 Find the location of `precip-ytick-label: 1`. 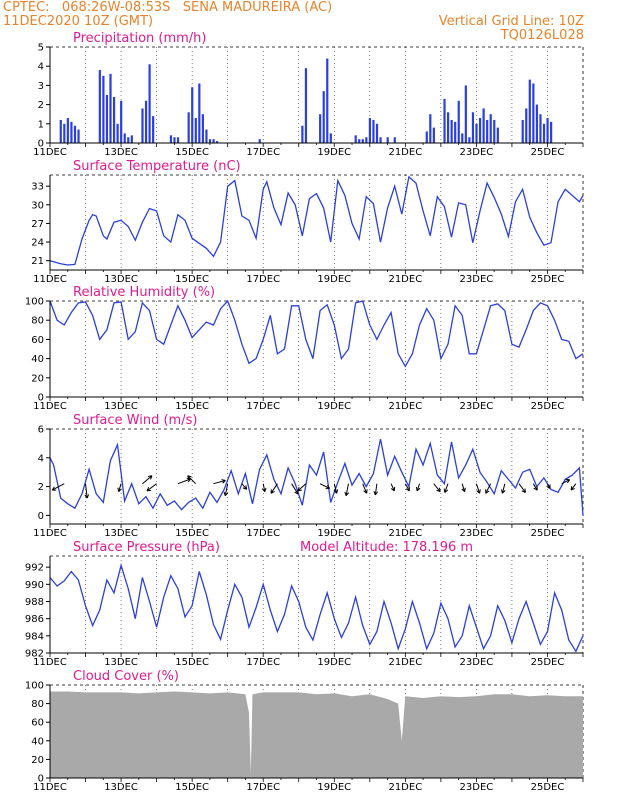

precip-ytick-label: 1 is located at coordinates (41, 124).